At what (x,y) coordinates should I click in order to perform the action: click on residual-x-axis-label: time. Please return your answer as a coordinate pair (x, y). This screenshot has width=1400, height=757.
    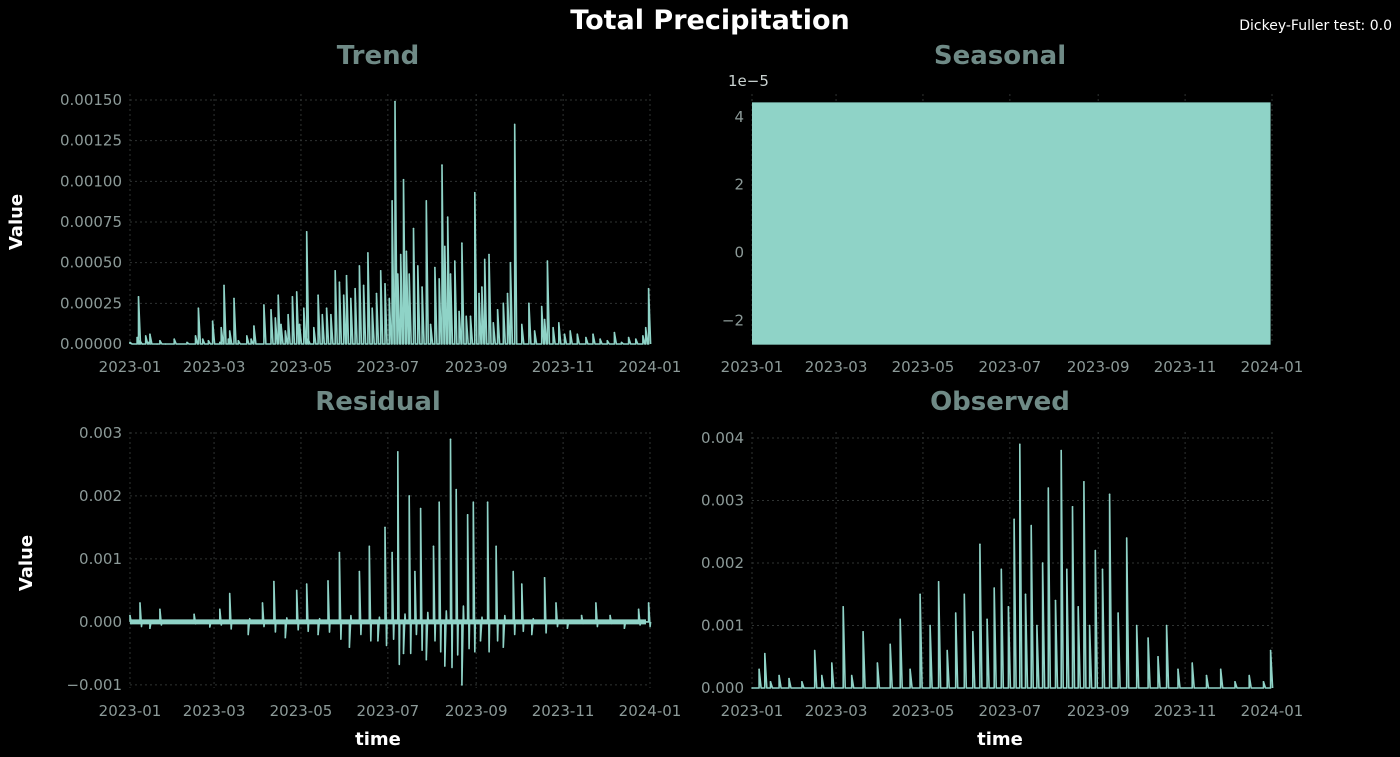
    Looking at the image, I should click on (378, 739).